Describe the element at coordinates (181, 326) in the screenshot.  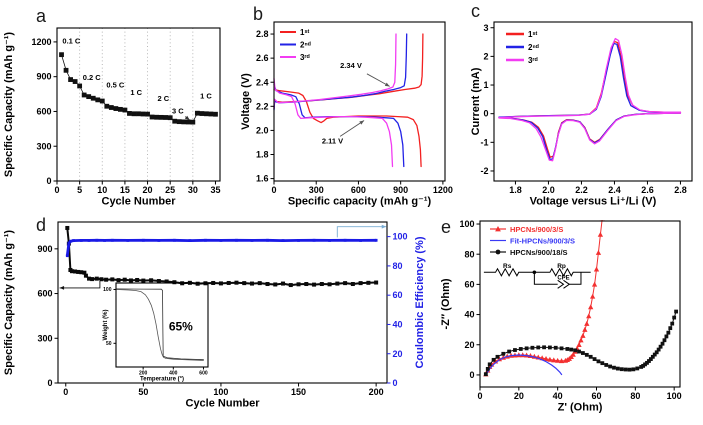
I see `svg-text: 65%` at that location.